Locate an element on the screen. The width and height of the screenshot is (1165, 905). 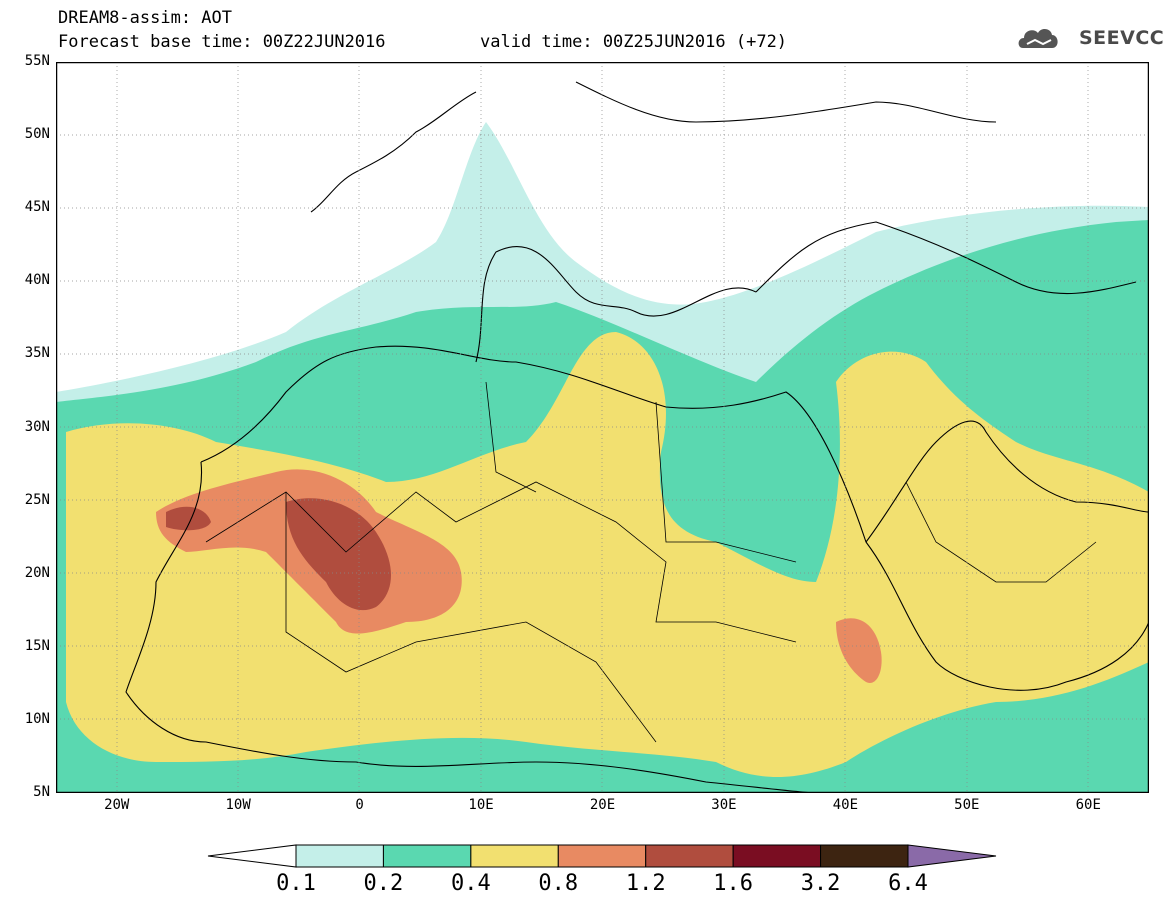
colorbar-high-arrow is located at coordinates (952, 856).